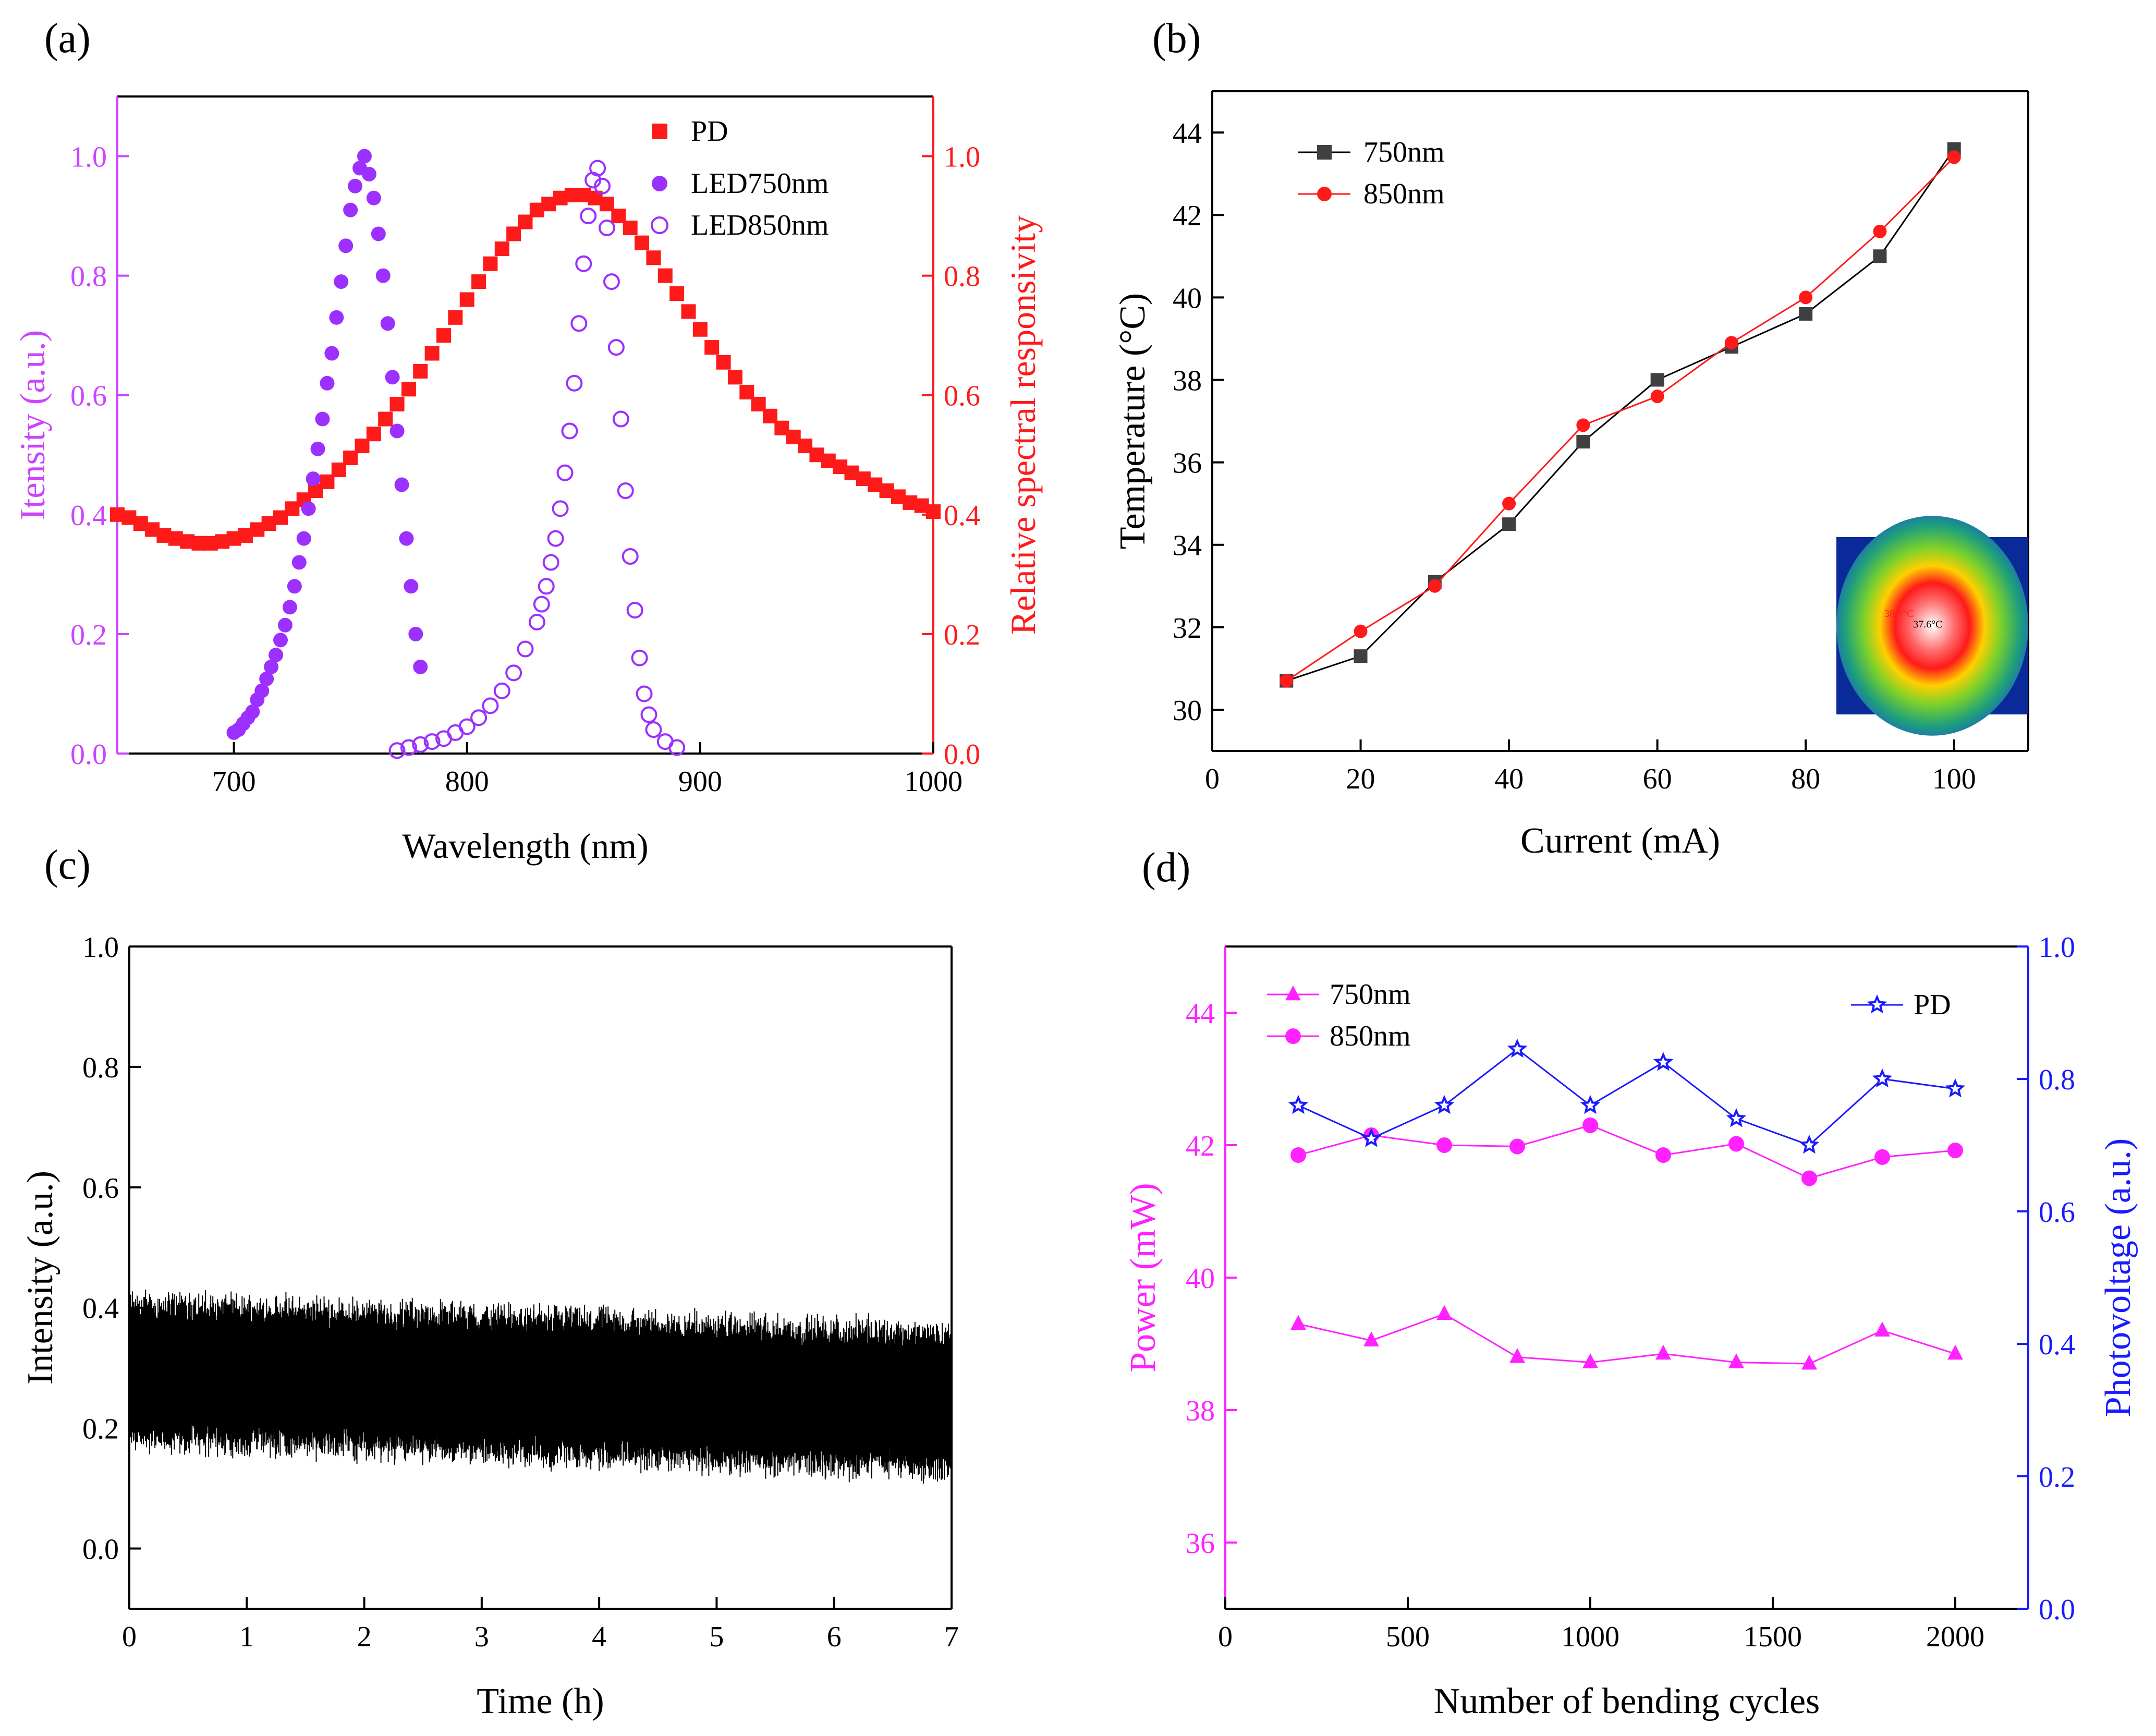 The image size is (2156, 1736). What do you see at coordinates (2118, 1277) in the screenshot?
I see `panel-d-ylabel-right: Photovoltage (a.u.)` at bounding box center [2118, 1277].